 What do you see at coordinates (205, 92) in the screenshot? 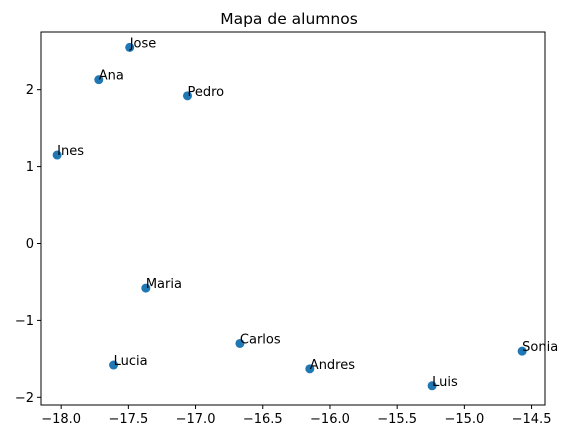
I see `point-label: Pedro` at bounding box center [205, 92].